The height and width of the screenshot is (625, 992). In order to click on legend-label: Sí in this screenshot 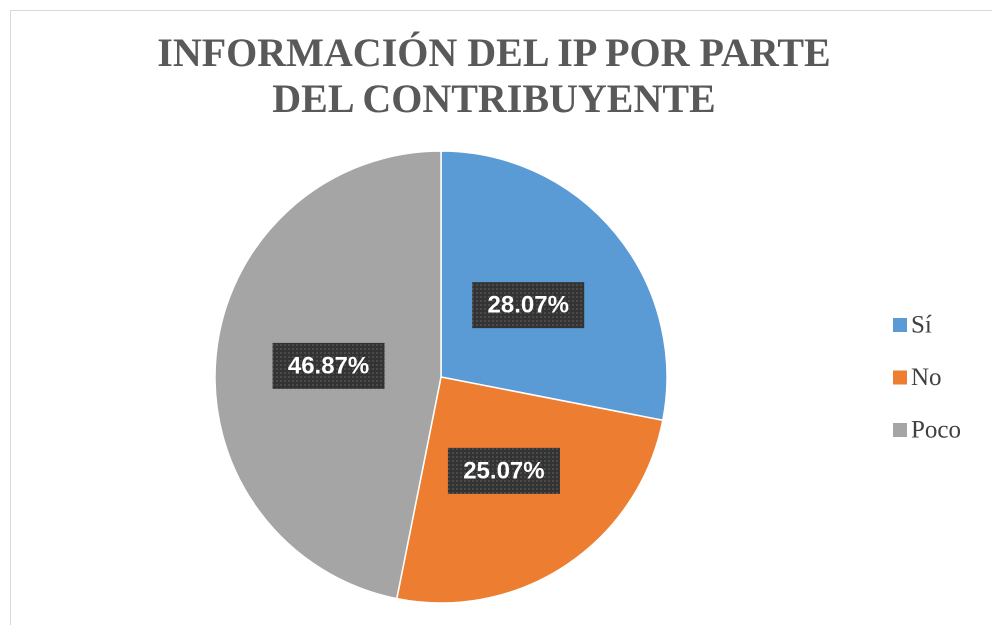, I will do `click(921, 325)`.